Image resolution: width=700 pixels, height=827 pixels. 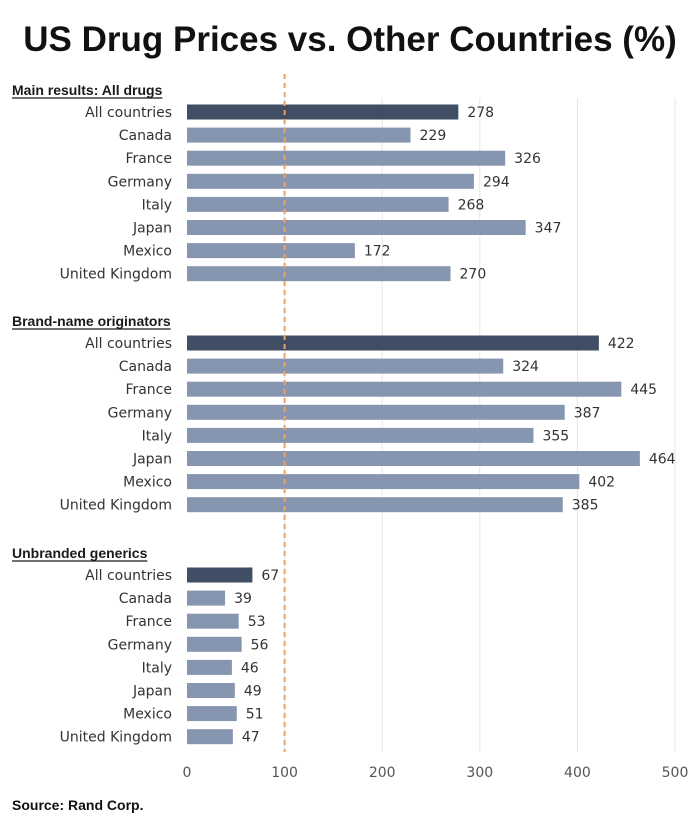 I want to click on data-label: 385, so click(x=585, y=506).